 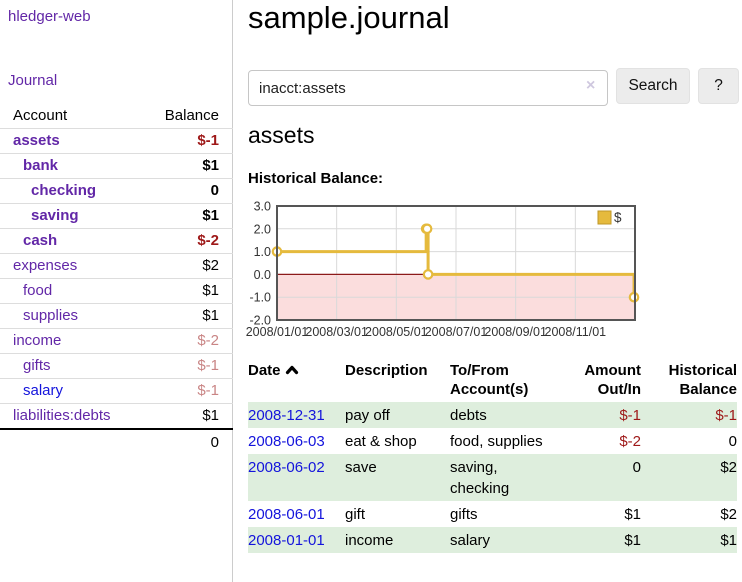 I want to click on y-tick-label: -1.0, so click(x=260, y=298).